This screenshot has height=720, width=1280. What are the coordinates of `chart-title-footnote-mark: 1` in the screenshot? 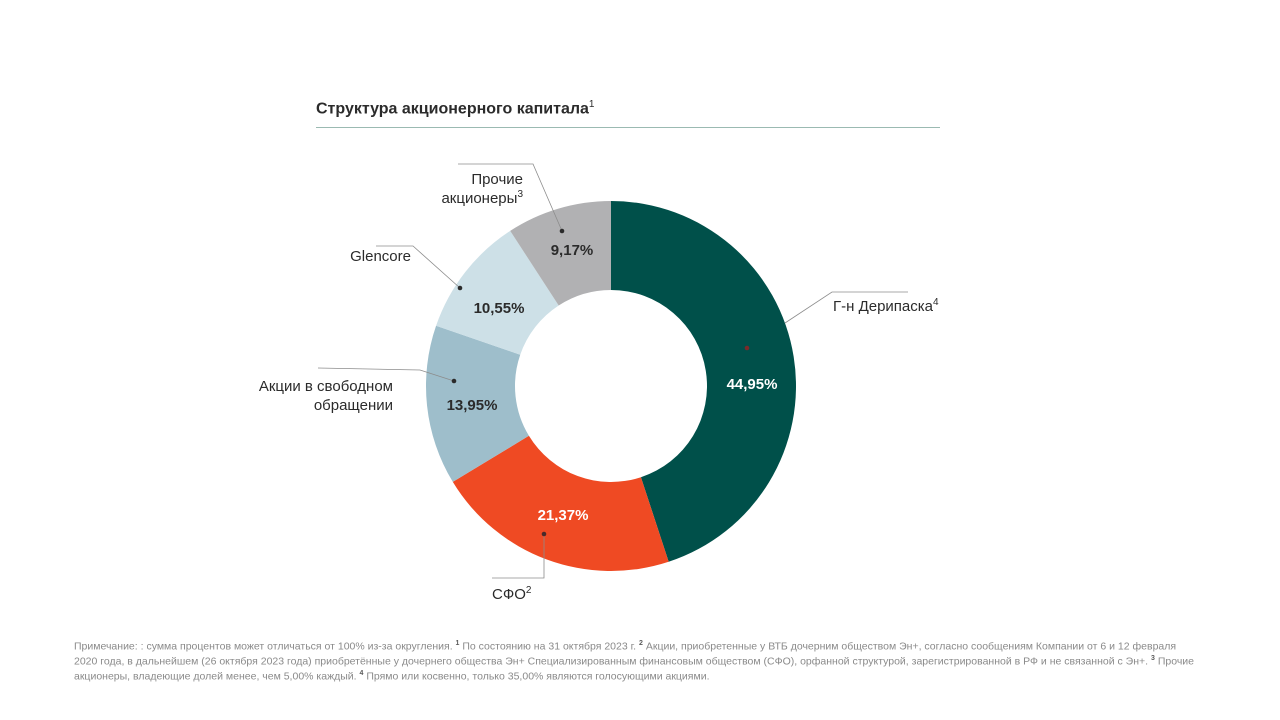 It's located at (591, 104).